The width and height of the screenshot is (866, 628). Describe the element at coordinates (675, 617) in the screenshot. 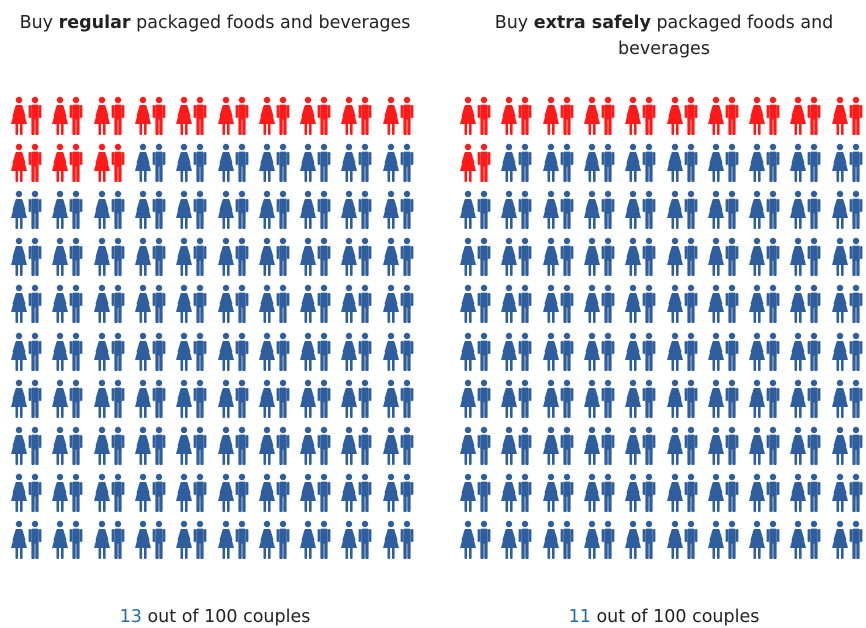

I see `caption-text: out of 100 couples` at that location.